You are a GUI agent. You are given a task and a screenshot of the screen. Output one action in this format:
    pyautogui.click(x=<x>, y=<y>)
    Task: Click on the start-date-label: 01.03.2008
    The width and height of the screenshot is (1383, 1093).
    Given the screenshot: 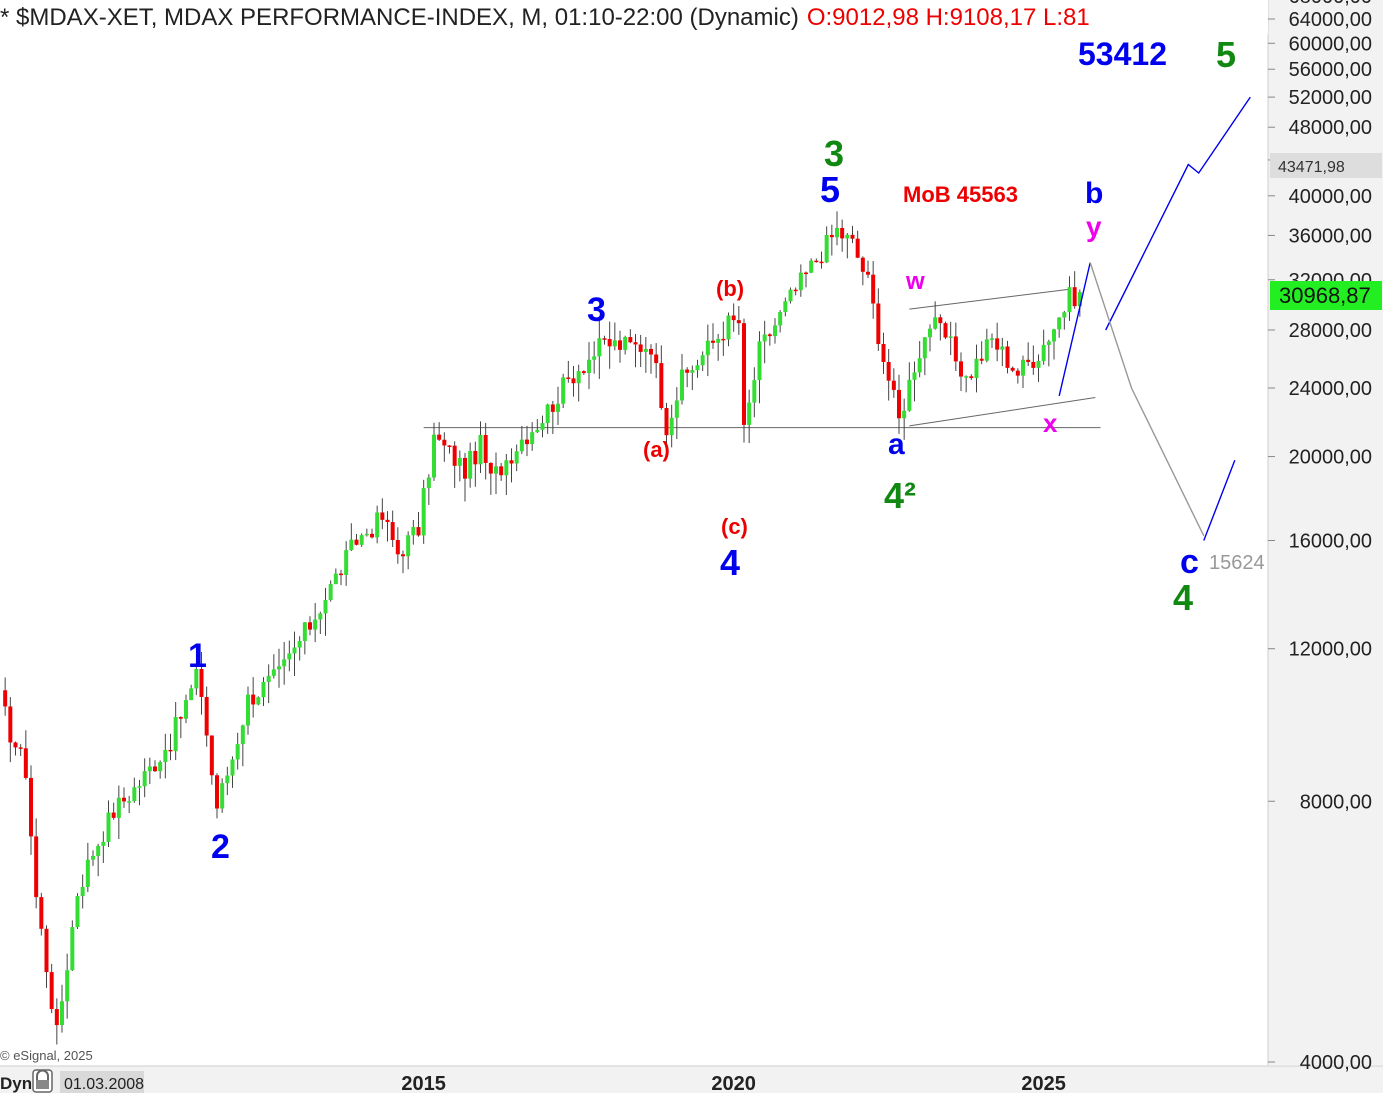 What is the action you would take?
    pyautogui.click(x=104, y=1084)
    